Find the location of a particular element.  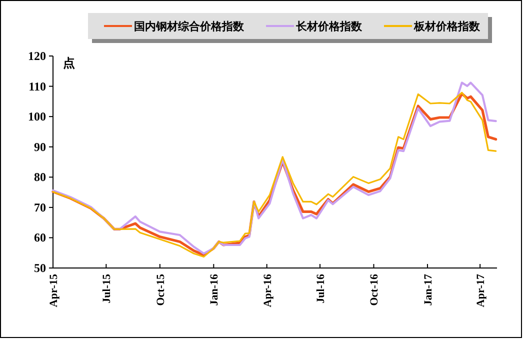

x-tick-label: Oct-16 is located at coordinates (374, 290).